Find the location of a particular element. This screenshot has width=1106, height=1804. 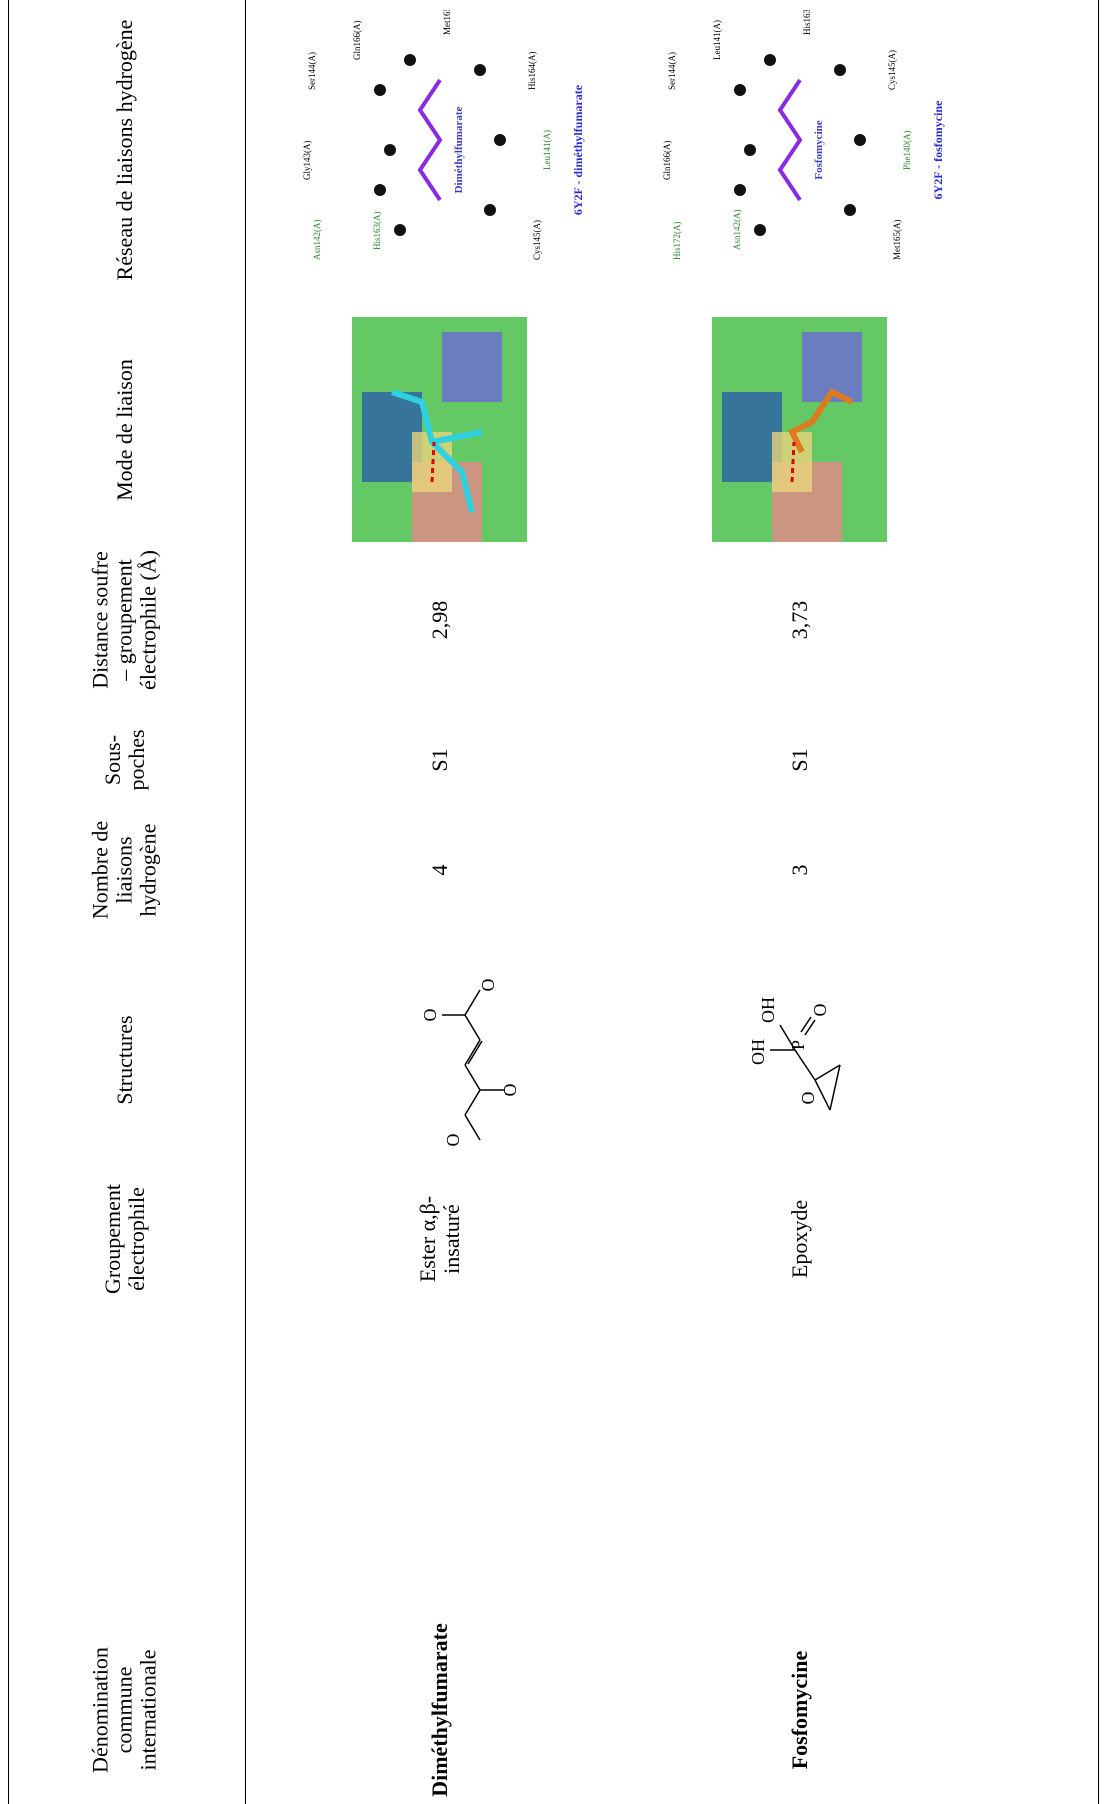

cell-text: Ester α,β-insaturé is located at coordinates (439, 1239).